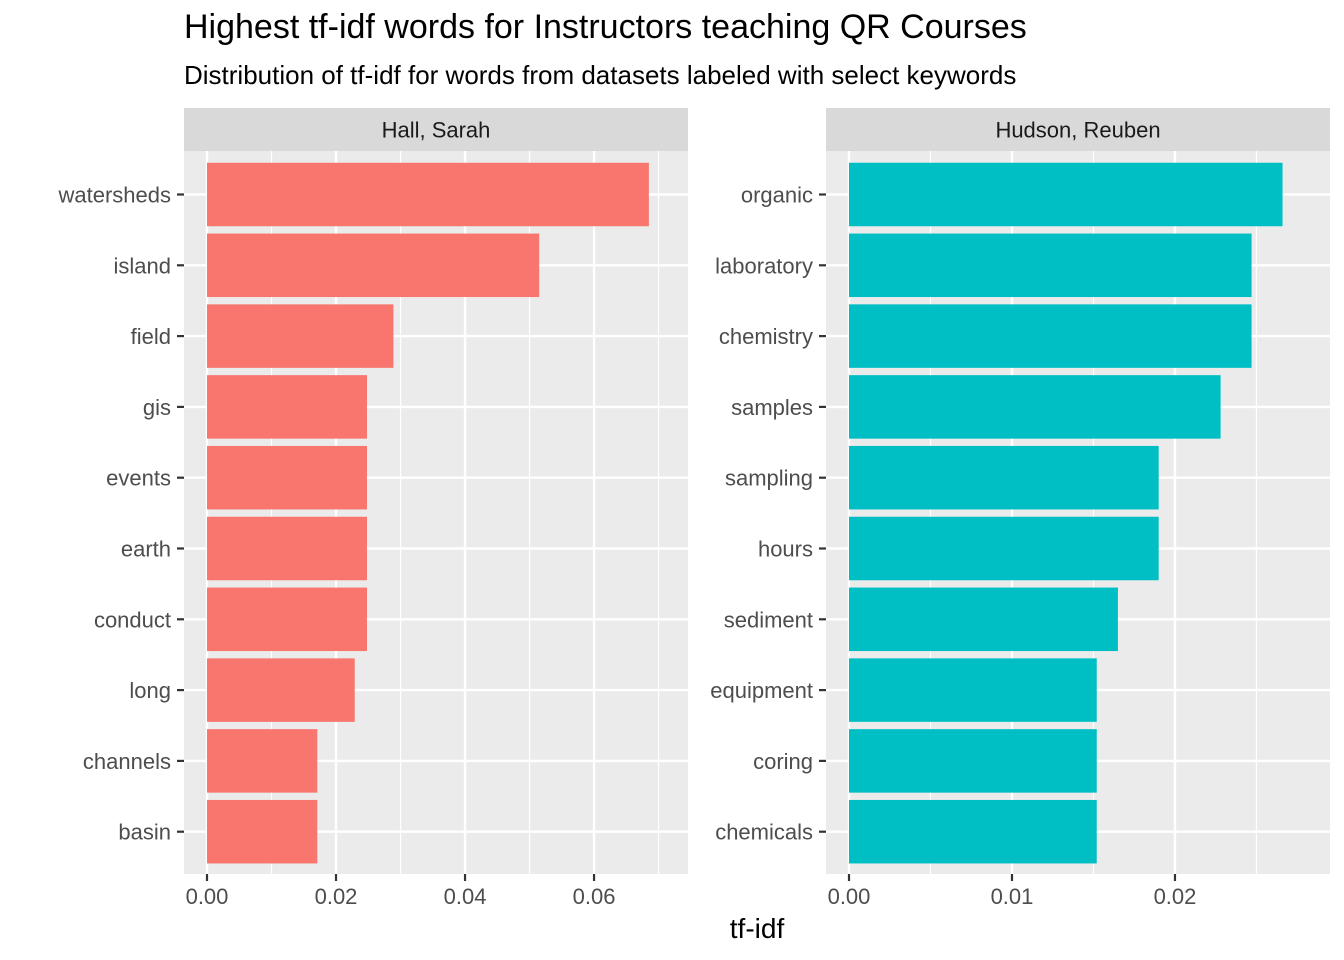 This screenshot has width=1344, height=960. I want to click on x-tick-label: 0.04, so click(465, 896).